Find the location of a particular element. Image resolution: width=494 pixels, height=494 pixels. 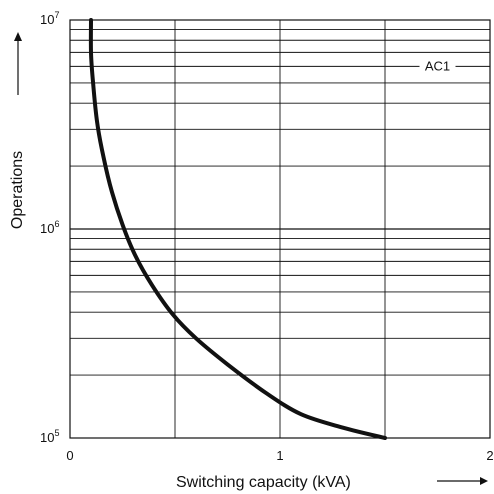

annotation-backing is located at coordinates (437, 65).